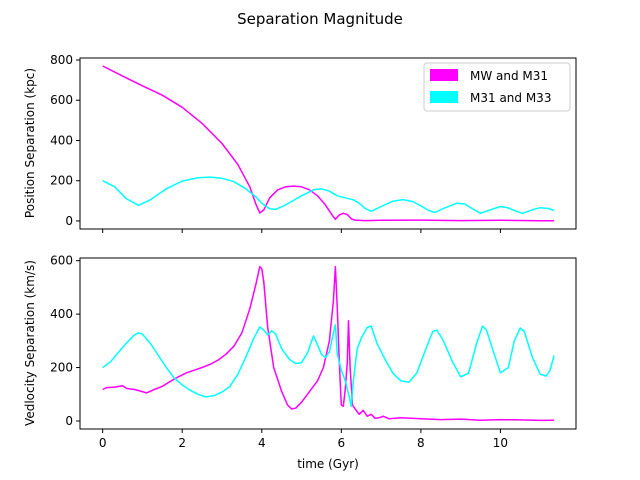 The width and height of the screenshot is (640, 480). I want to click on legend-swatch-m31-m33, so click(444, 97).